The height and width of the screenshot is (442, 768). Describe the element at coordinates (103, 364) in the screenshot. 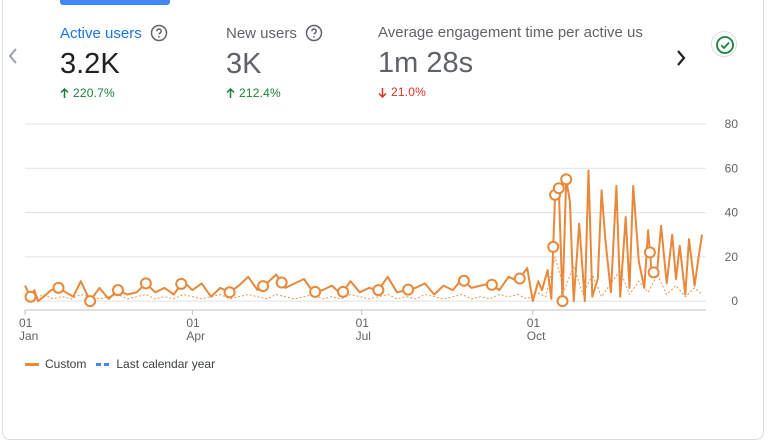

I see `legend-swatch-previous` at that location.